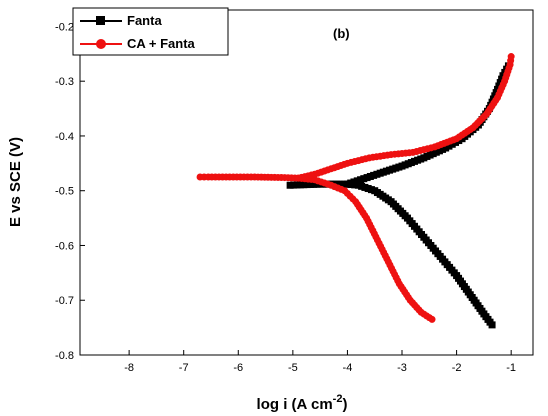 The height and width of the screenshot is (416, 548). Describe the element at coordinates (238, 368) in the screenshot. I see `x-tick-label: -6` at that location.